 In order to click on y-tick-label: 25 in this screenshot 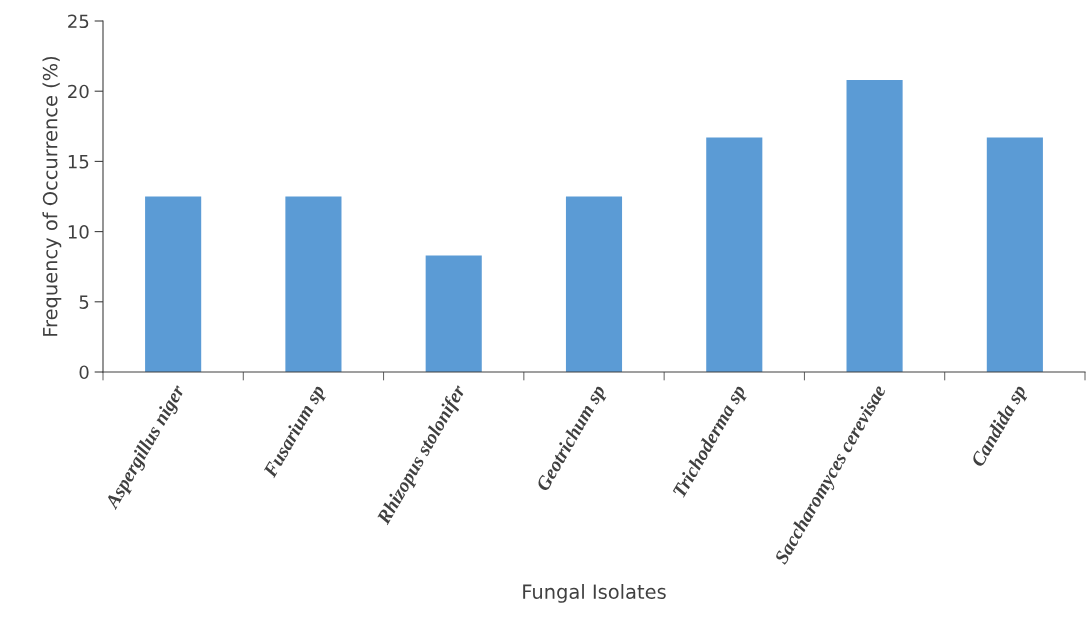, I will do `click(78, 21)`.